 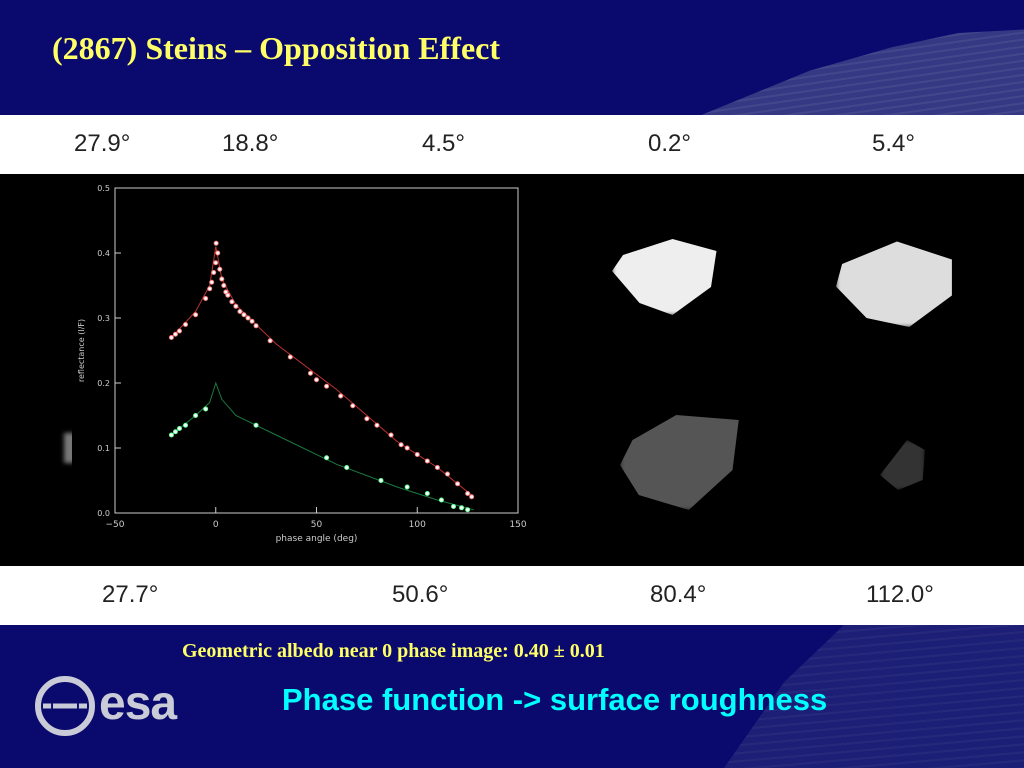 I want to click on phase-angle-label: 50.6°, so click(x=420, y=594).